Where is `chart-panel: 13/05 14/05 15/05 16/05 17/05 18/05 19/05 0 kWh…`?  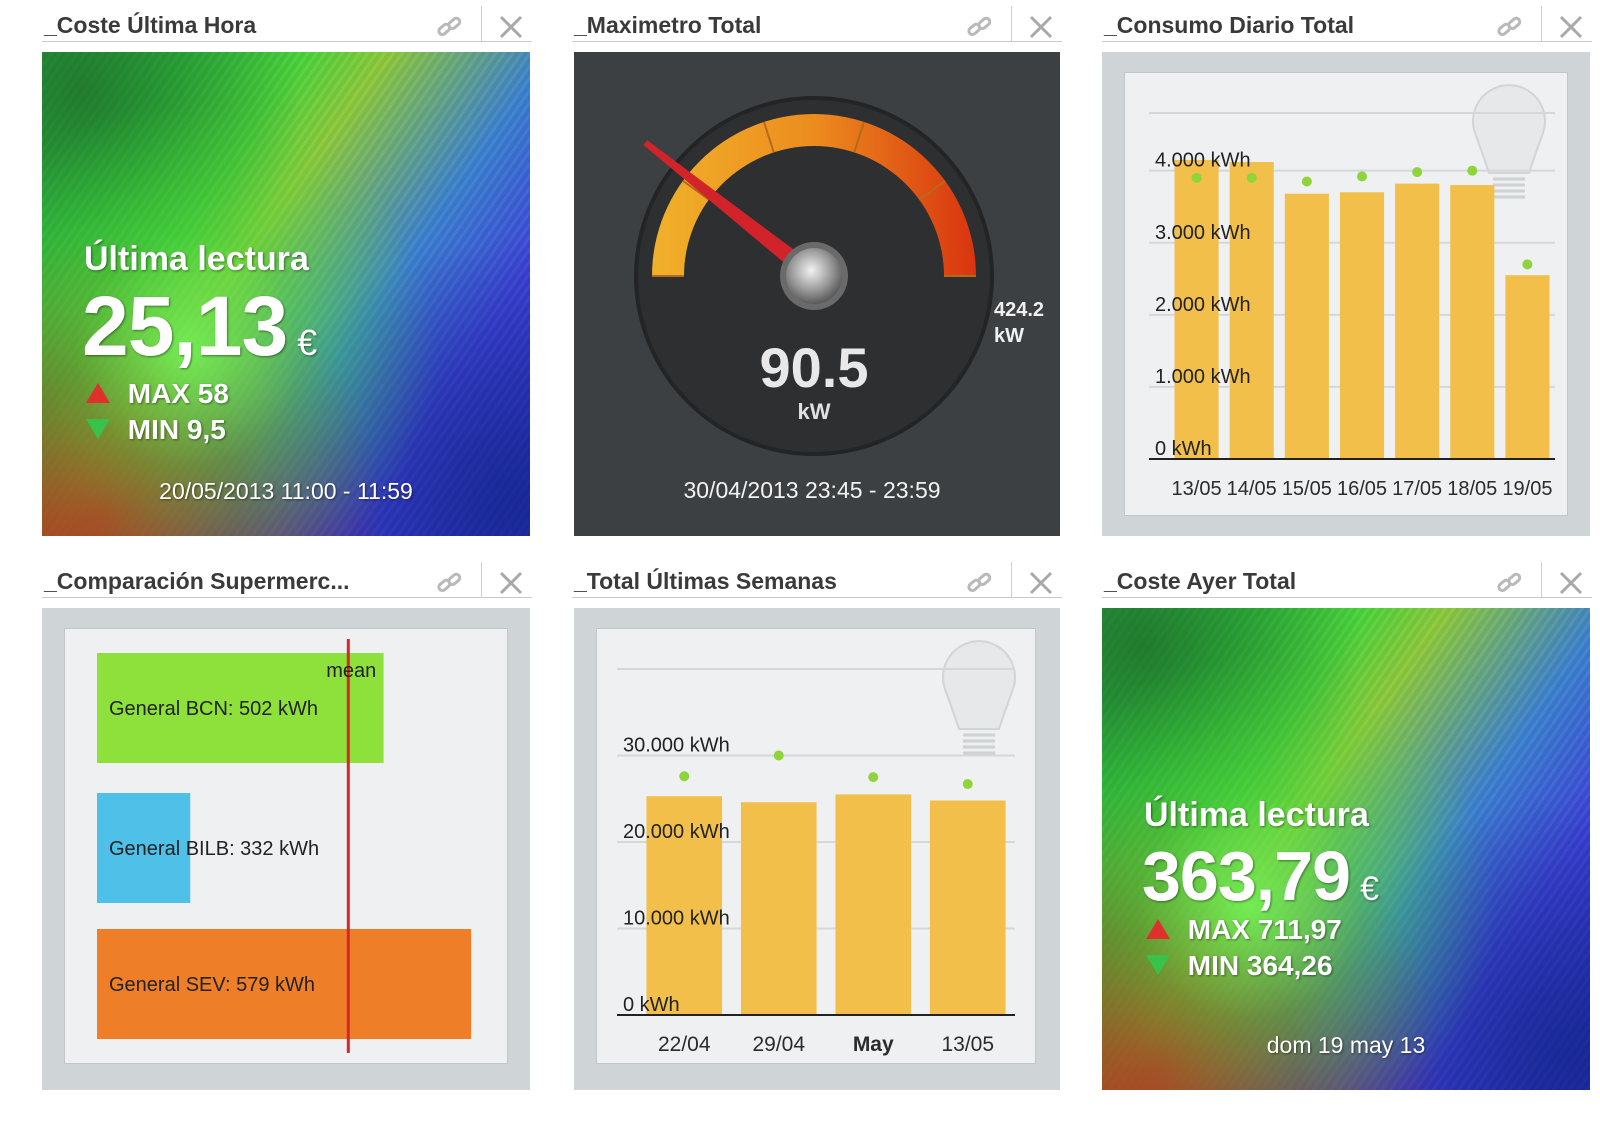 chart-panel: 13/05 14/05 15/05 16/05 17/05 18/05 19/05 0 kWh… is located at coordinates (1346, 294).